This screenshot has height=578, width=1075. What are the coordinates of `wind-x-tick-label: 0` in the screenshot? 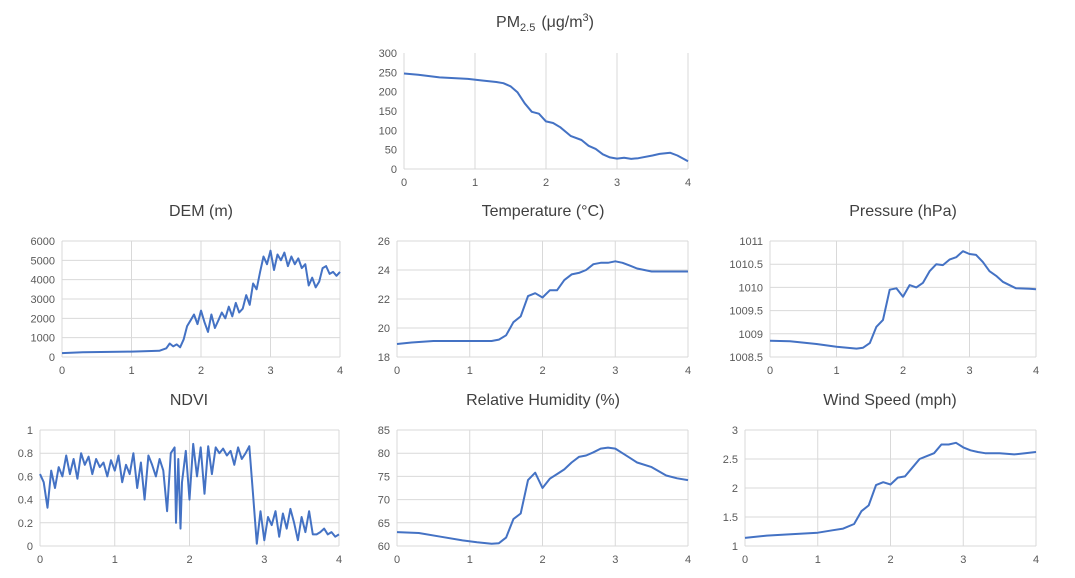 It's located at (745, 560).